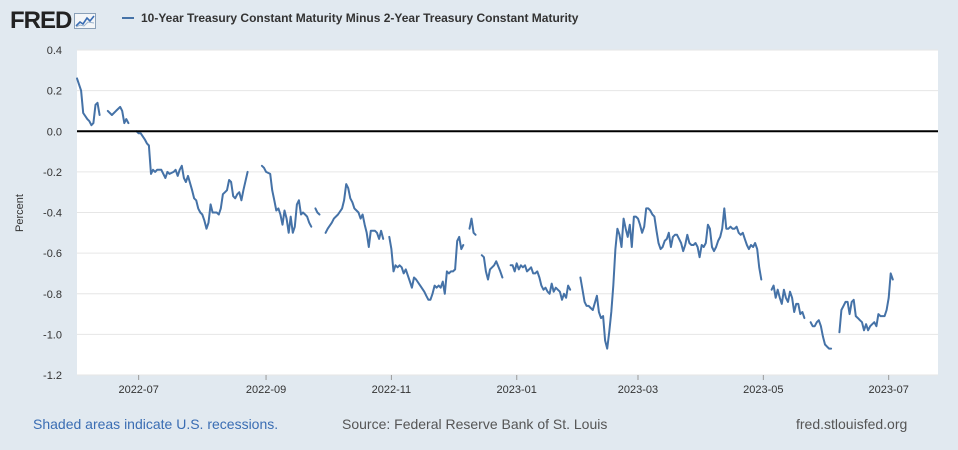 This screenshot has height=450, width=958. Describe the element at coordinates (156, 424) in the screenshot. I see `recession-note-link: Shaded areas indicate U.S. recessions.` at that location.